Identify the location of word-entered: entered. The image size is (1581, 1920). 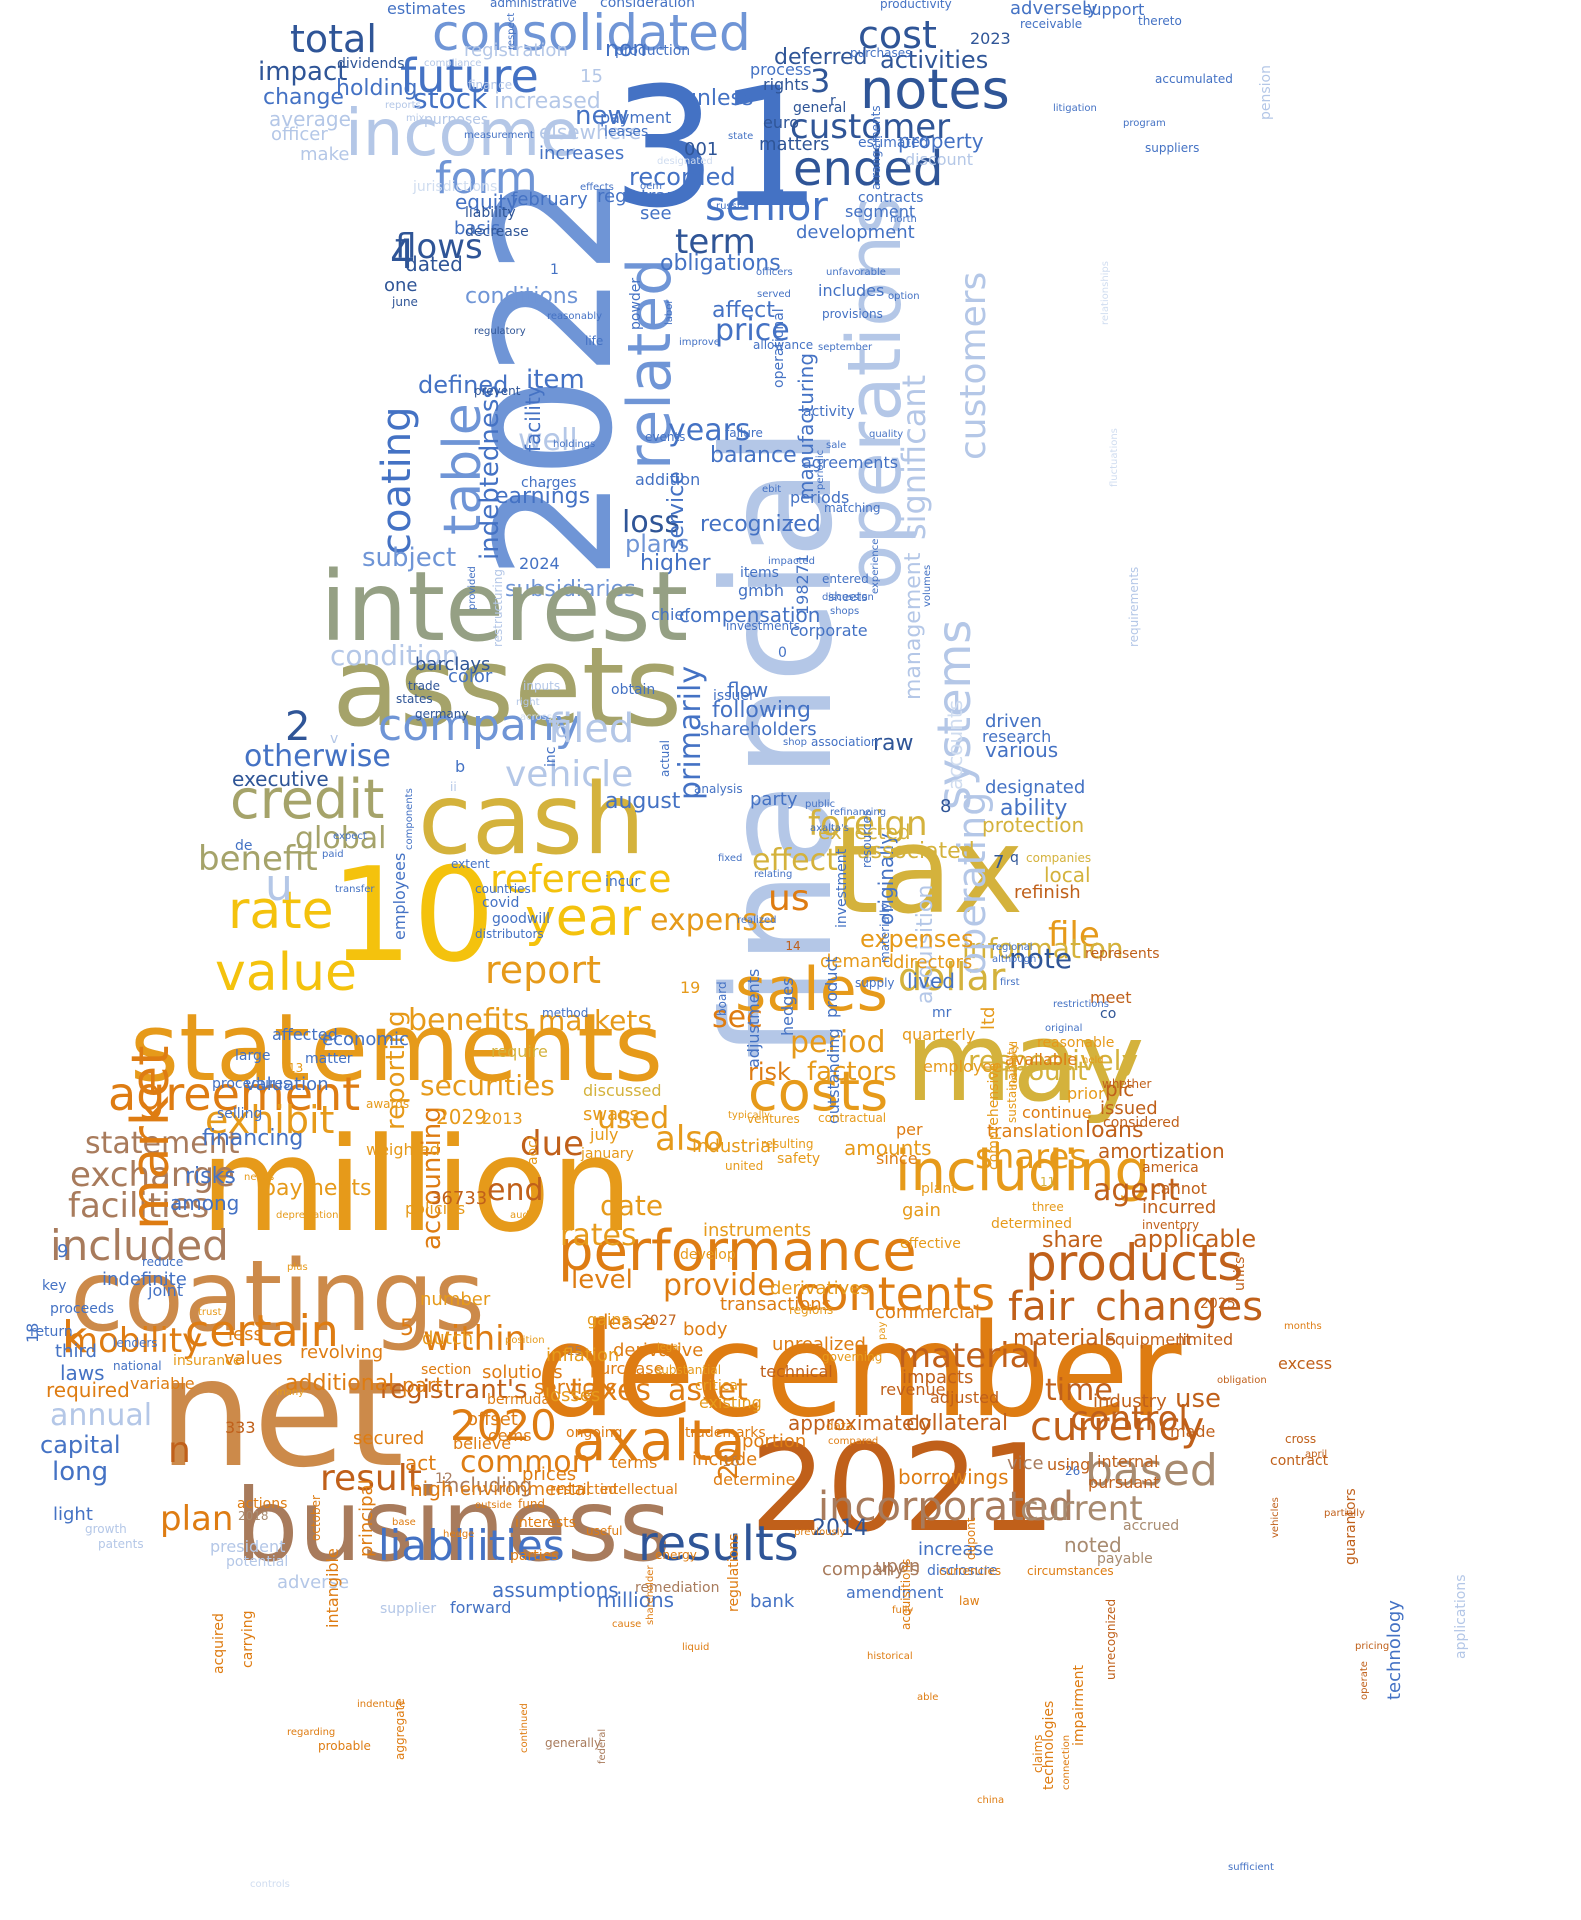
(845, 579).